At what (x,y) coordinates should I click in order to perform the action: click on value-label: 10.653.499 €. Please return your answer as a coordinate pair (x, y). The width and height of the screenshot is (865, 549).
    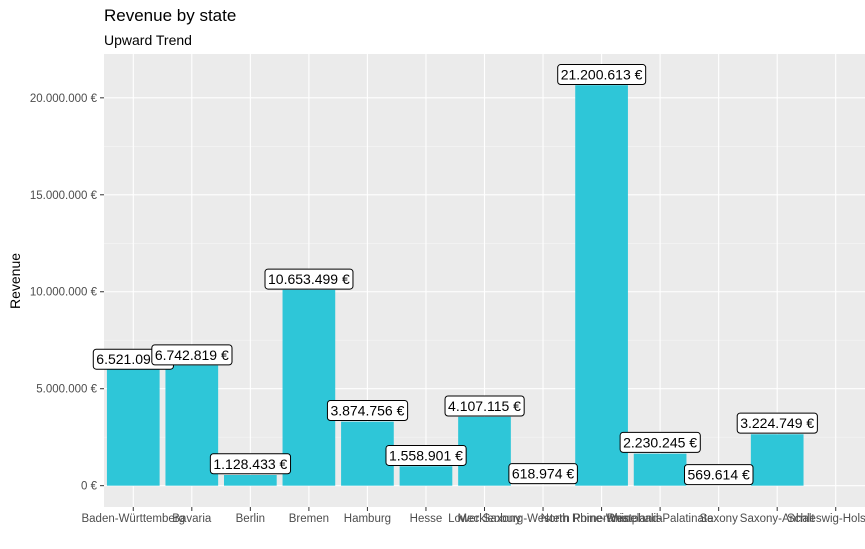
    Looking at the image, I should click on (309, 279).